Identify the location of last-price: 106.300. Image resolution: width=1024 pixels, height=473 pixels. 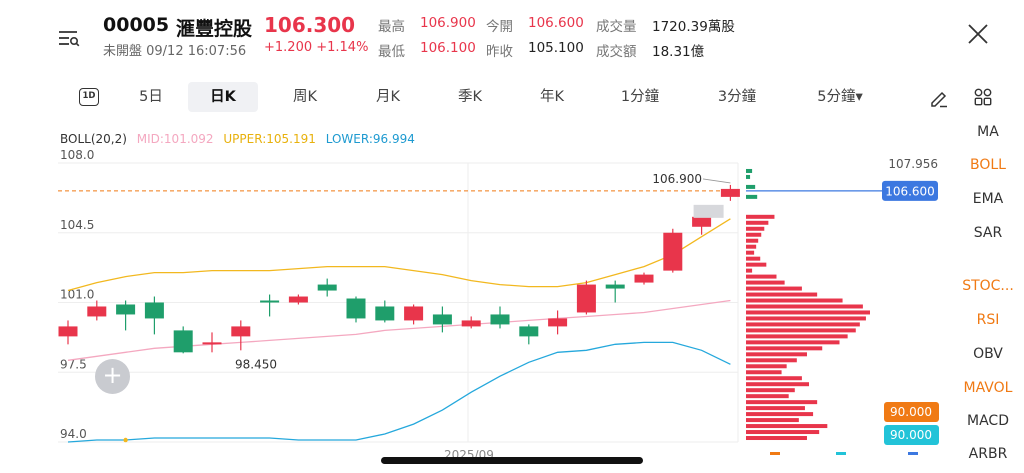
(310, 25).